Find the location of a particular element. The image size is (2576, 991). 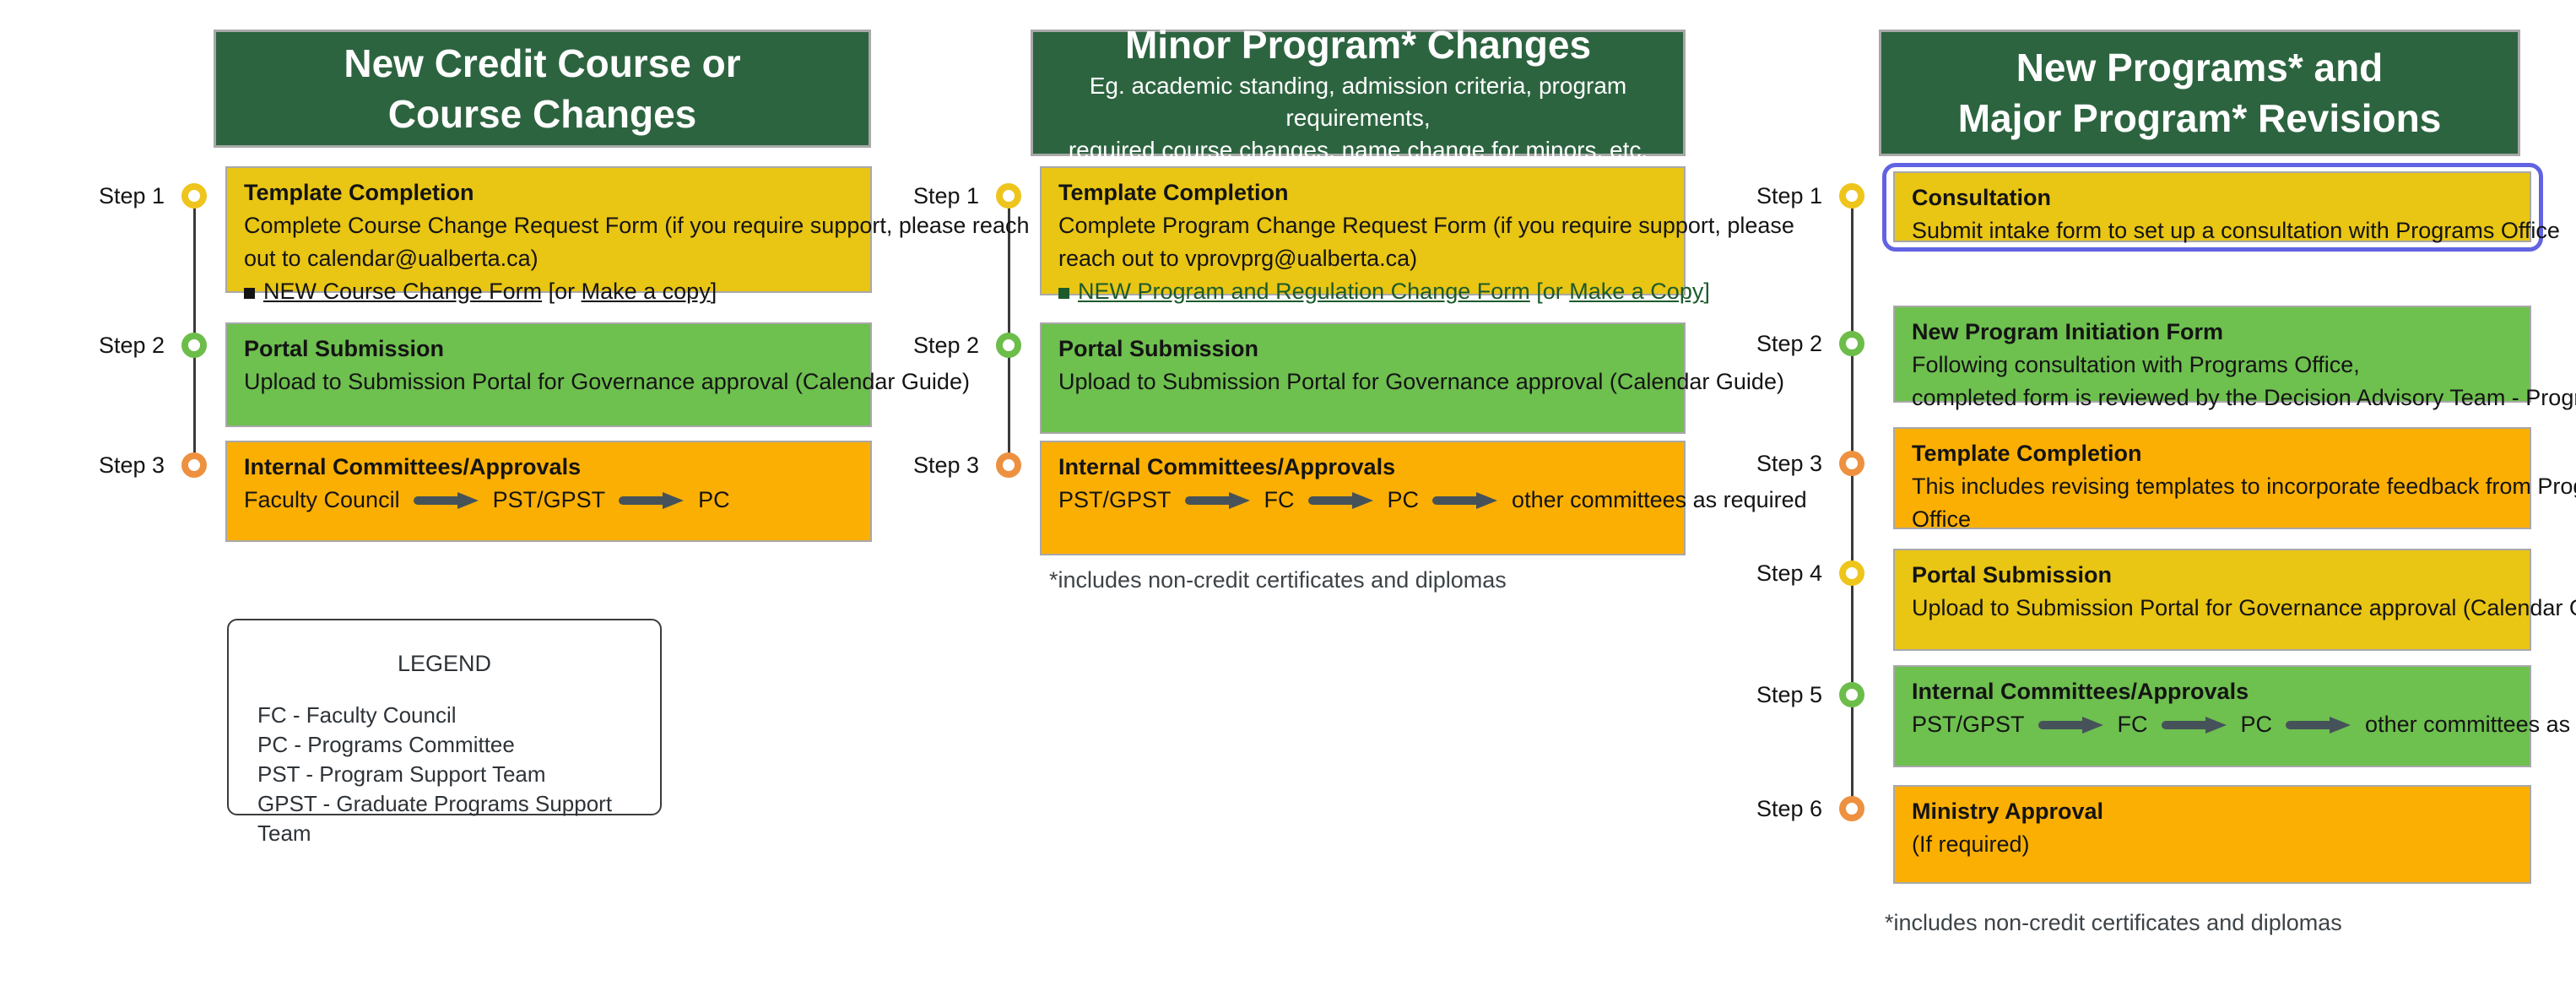

committee-flow: PST/GPST FC PC other committees as required is located at coordinates (1432, 501).